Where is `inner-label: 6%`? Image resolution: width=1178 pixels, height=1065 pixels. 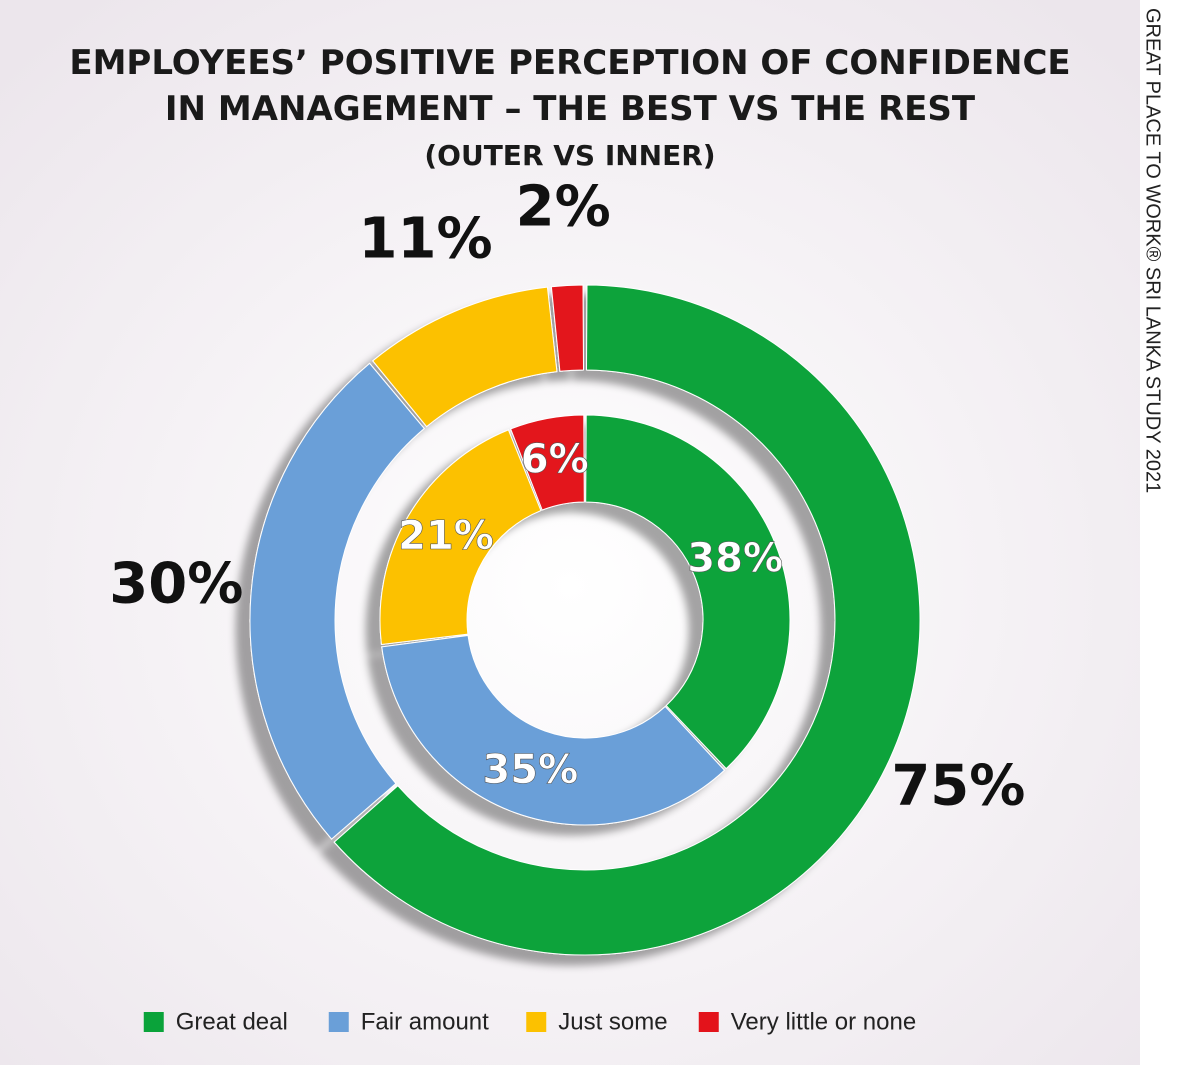
inner-label: 6% is located at coordinates (555, 459).